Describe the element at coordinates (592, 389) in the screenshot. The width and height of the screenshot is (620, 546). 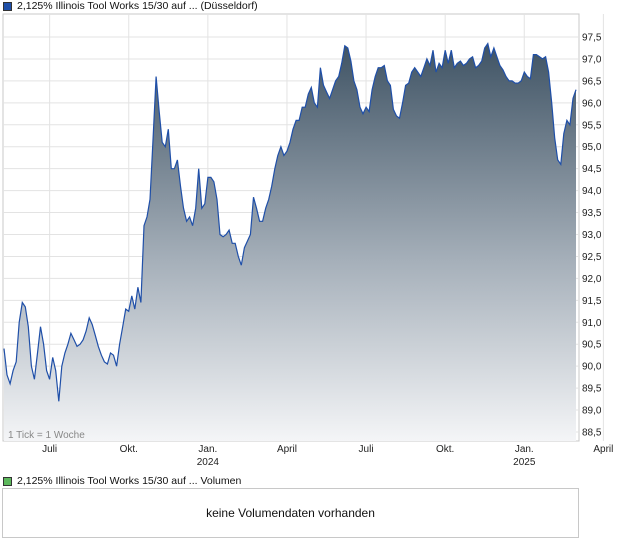
I see `y-tick-label: 89,5` at that location.